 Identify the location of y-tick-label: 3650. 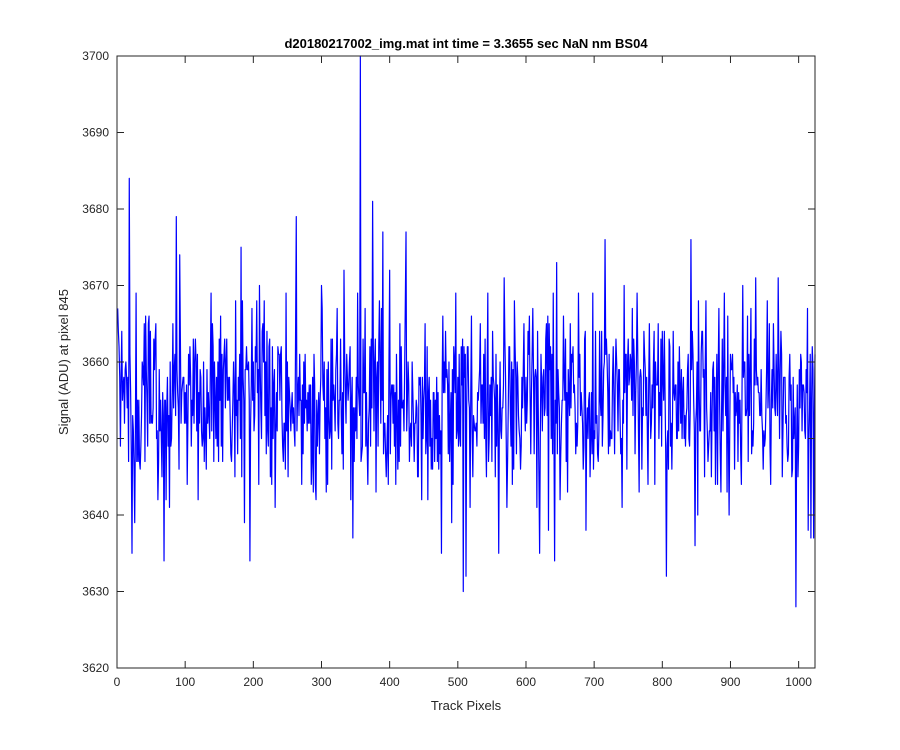
(95, 439).